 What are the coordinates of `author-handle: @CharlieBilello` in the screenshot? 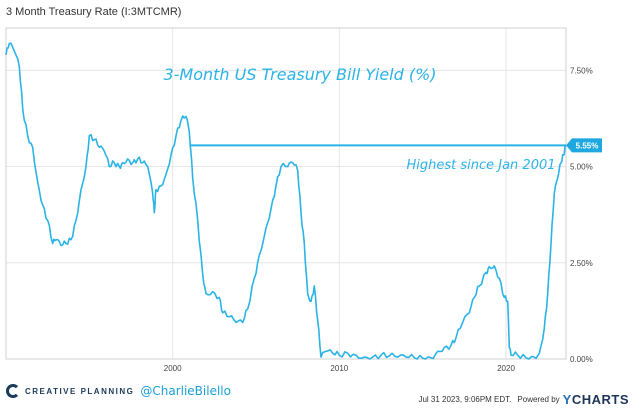 It's located at (185, 391).